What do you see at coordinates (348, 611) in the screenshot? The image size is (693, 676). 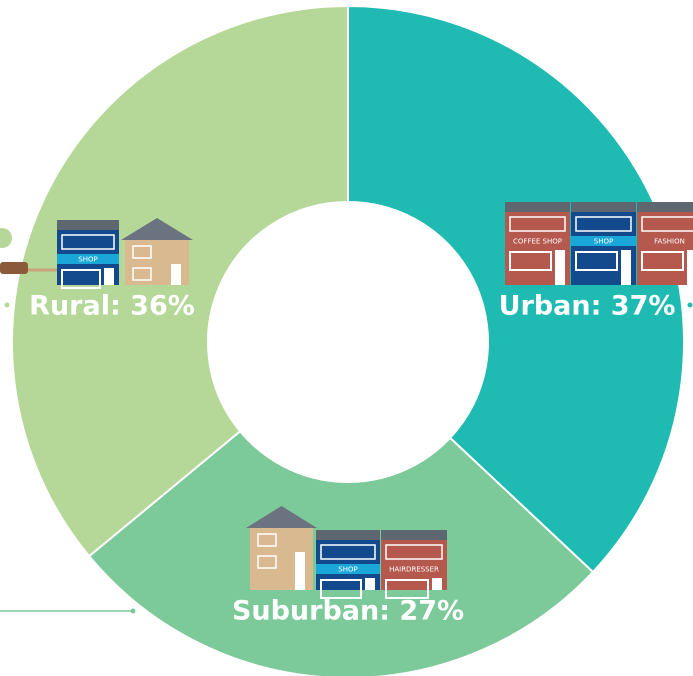 I see `segment-label: Suburban: 27%` at bounding box center [348, 611].